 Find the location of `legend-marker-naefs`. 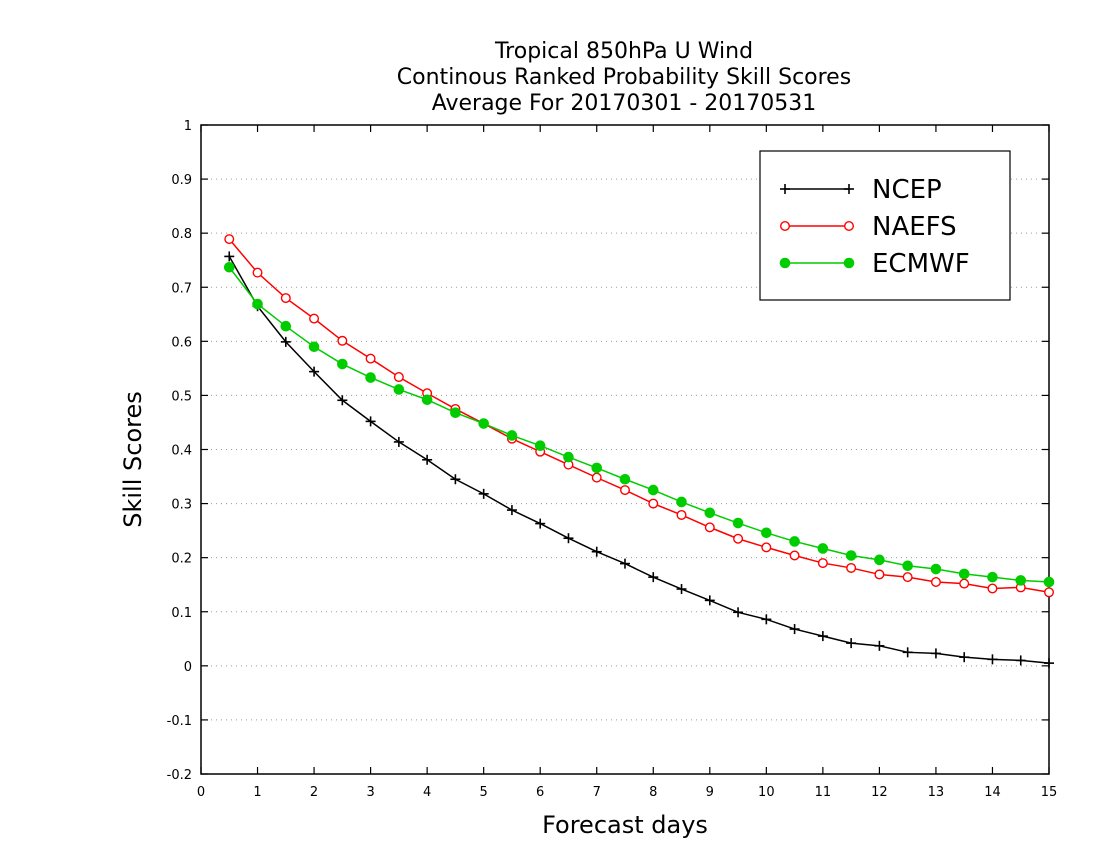

legend-marker-naefs is located at coordinates (849, 225).